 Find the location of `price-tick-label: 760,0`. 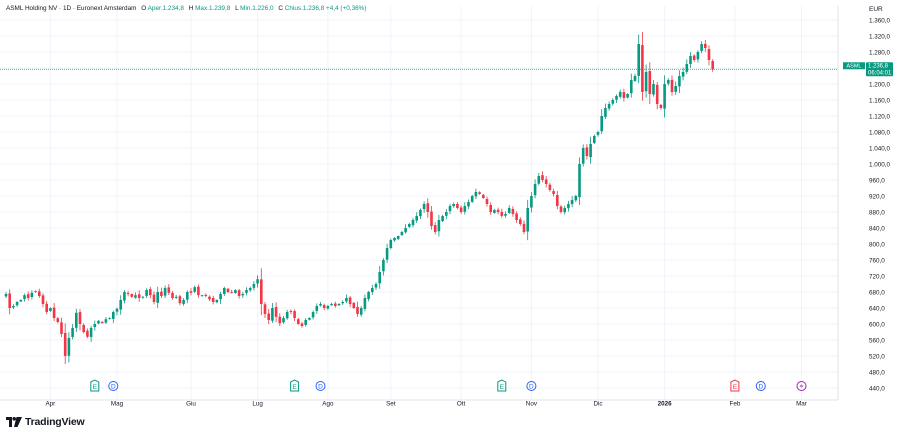

price-tick-label: 760,0 is located at coordinates (877, 260).